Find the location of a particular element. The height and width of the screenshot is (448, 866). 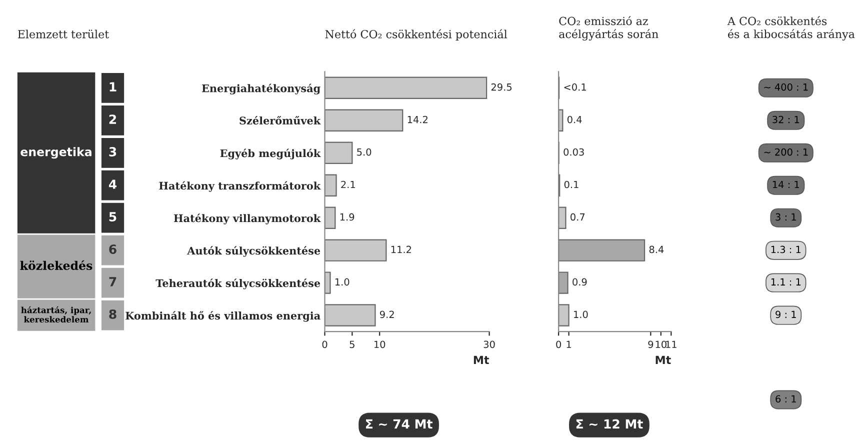

y-tick-label: Egyéb megújulók is located at coordinates (270, 154).